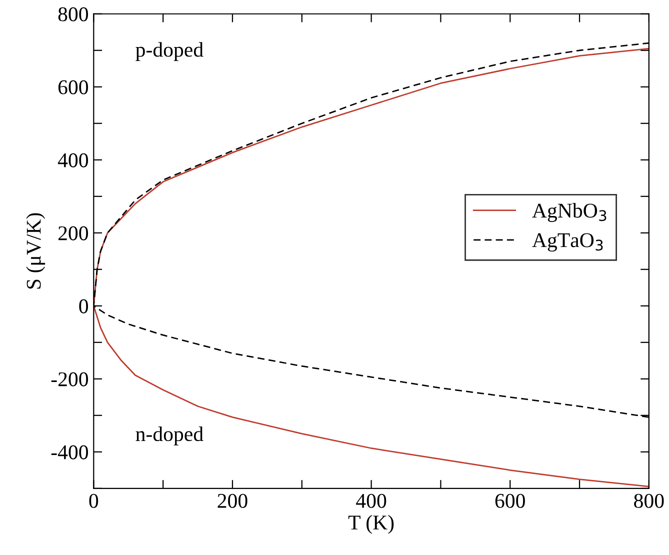  Describe the element at coordinates (170, 52) in the screenshot. I see `annotation: p-doped` at that location.